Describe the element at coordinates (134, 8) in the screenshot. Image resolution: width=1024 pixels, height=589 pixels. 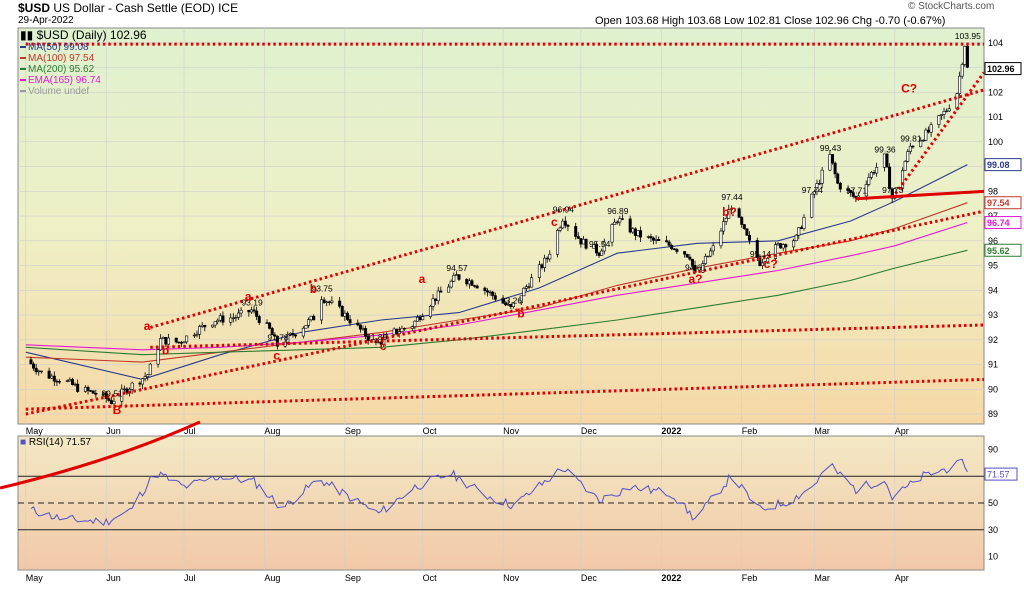
I see `symbol-name: US Dollar - Cash Settle (EOD)` at that location.